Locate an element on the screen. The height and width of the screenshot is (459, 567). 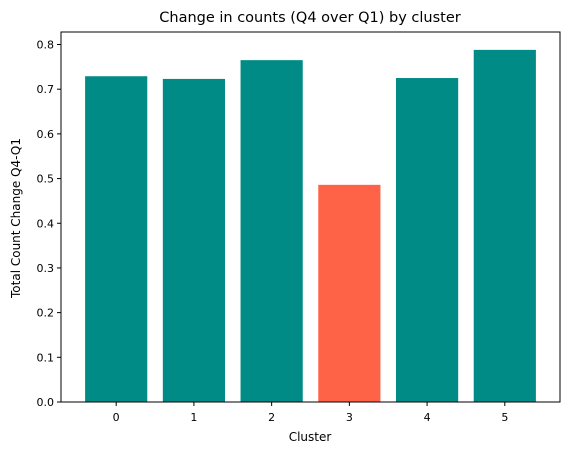
x-tick-label: 3 is located at coordinates (349, 417).